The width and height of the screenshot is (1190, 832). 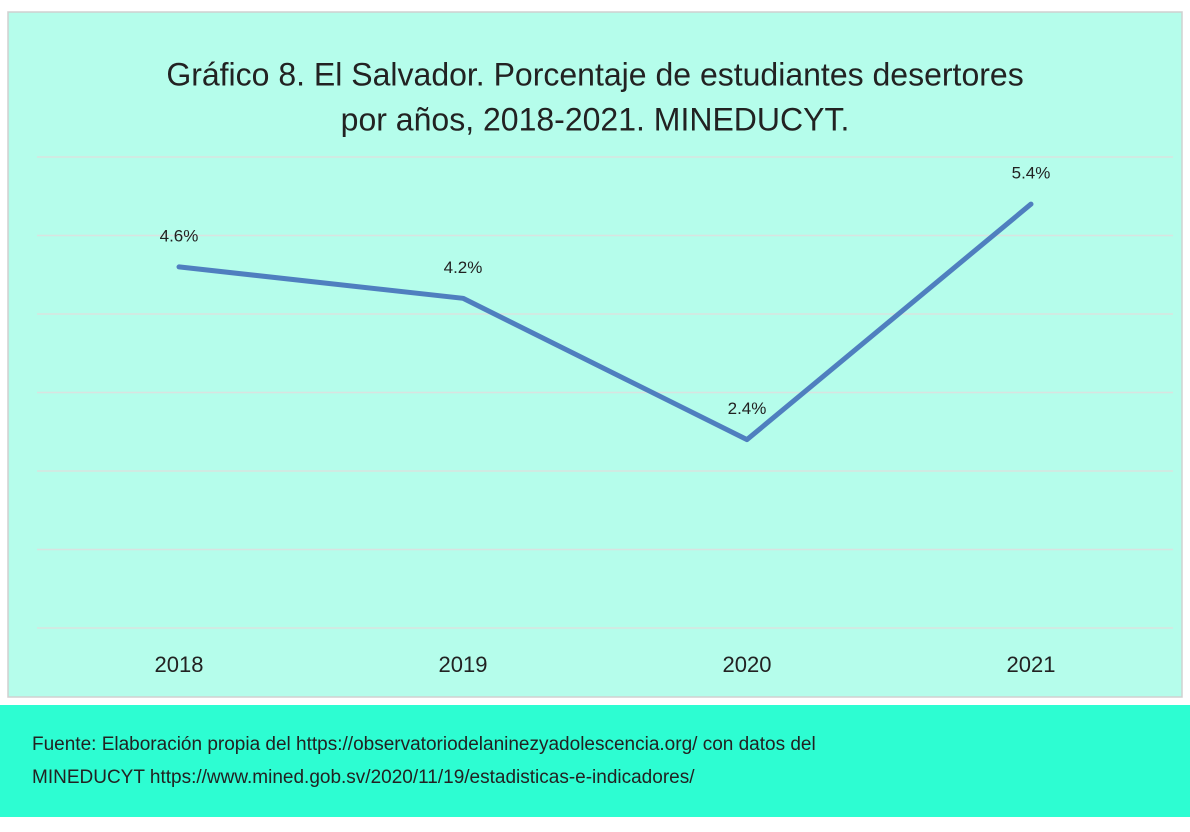 What do you see at coordinates (747, 664) in the screenshot?
I see `x-tick-label: 2020` at bounding box center [747, 664].